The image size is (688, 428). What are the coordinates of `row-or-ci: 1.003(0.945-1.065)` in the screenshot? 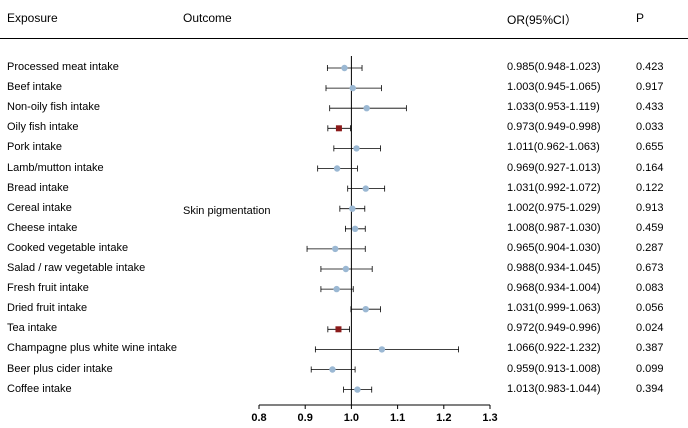 It's located at (554, 87).